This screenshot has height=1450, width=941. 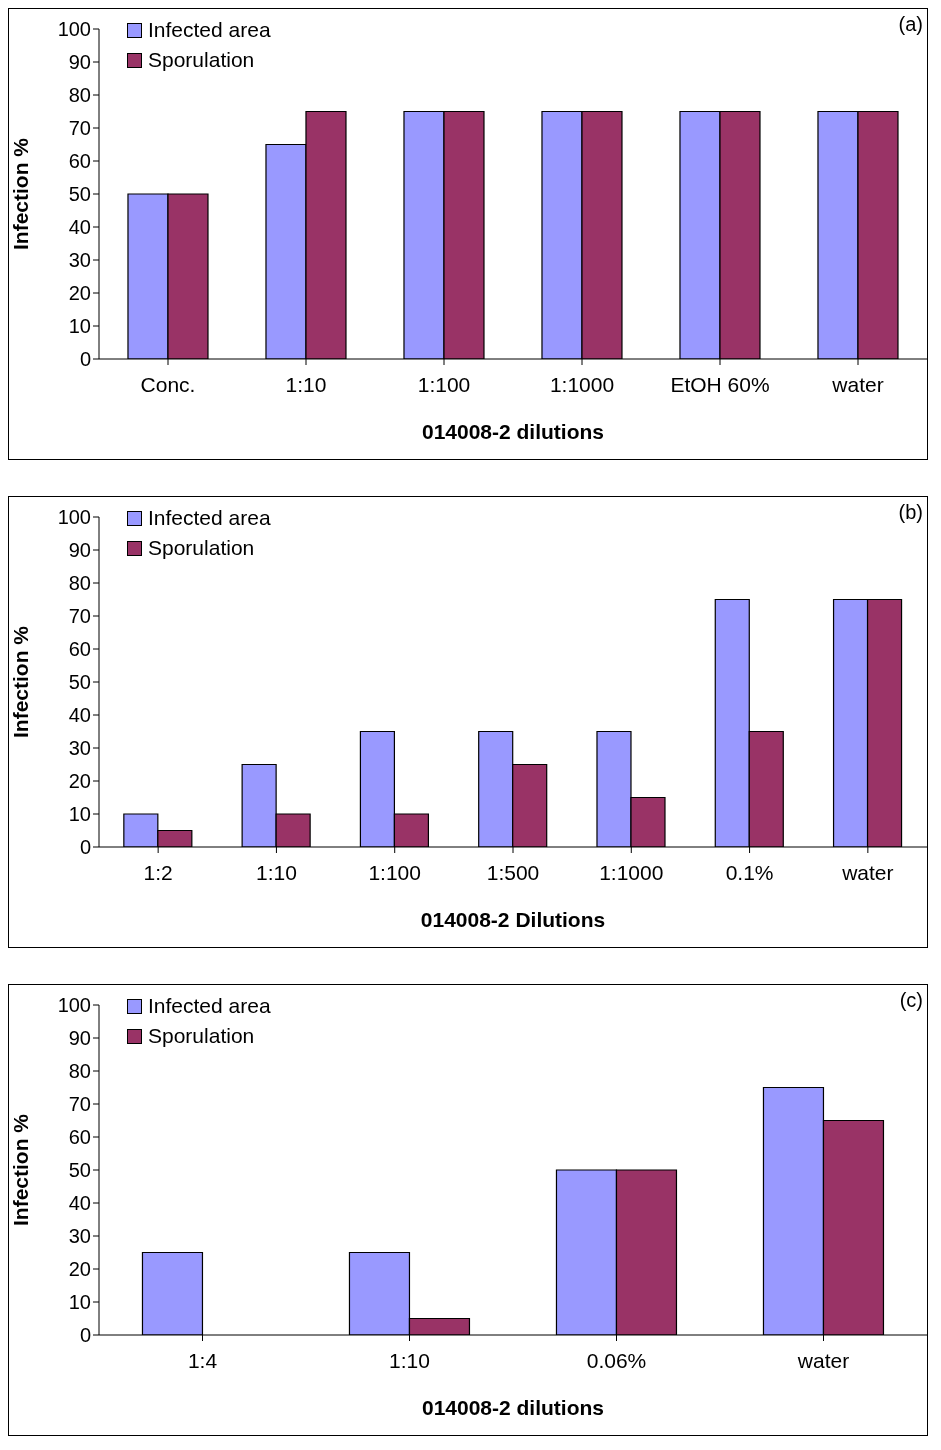 What do you see at coordinates (202, 1360) in the screenshot?
I see `x-tick-label: 1:4` at bounding box center [202, 1360].